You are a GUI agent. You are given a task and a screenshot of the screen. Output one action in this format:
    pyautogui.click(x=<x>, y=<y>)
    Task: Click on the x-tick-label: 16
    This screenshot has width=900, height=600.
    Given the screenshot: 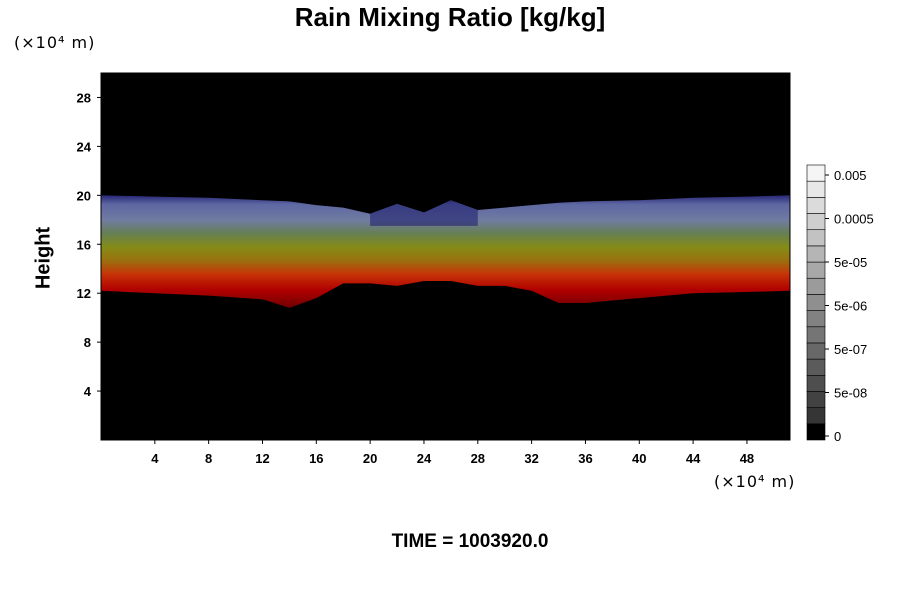 What is the action you would take?
    pyautogui.click(x=316, y=458)
    